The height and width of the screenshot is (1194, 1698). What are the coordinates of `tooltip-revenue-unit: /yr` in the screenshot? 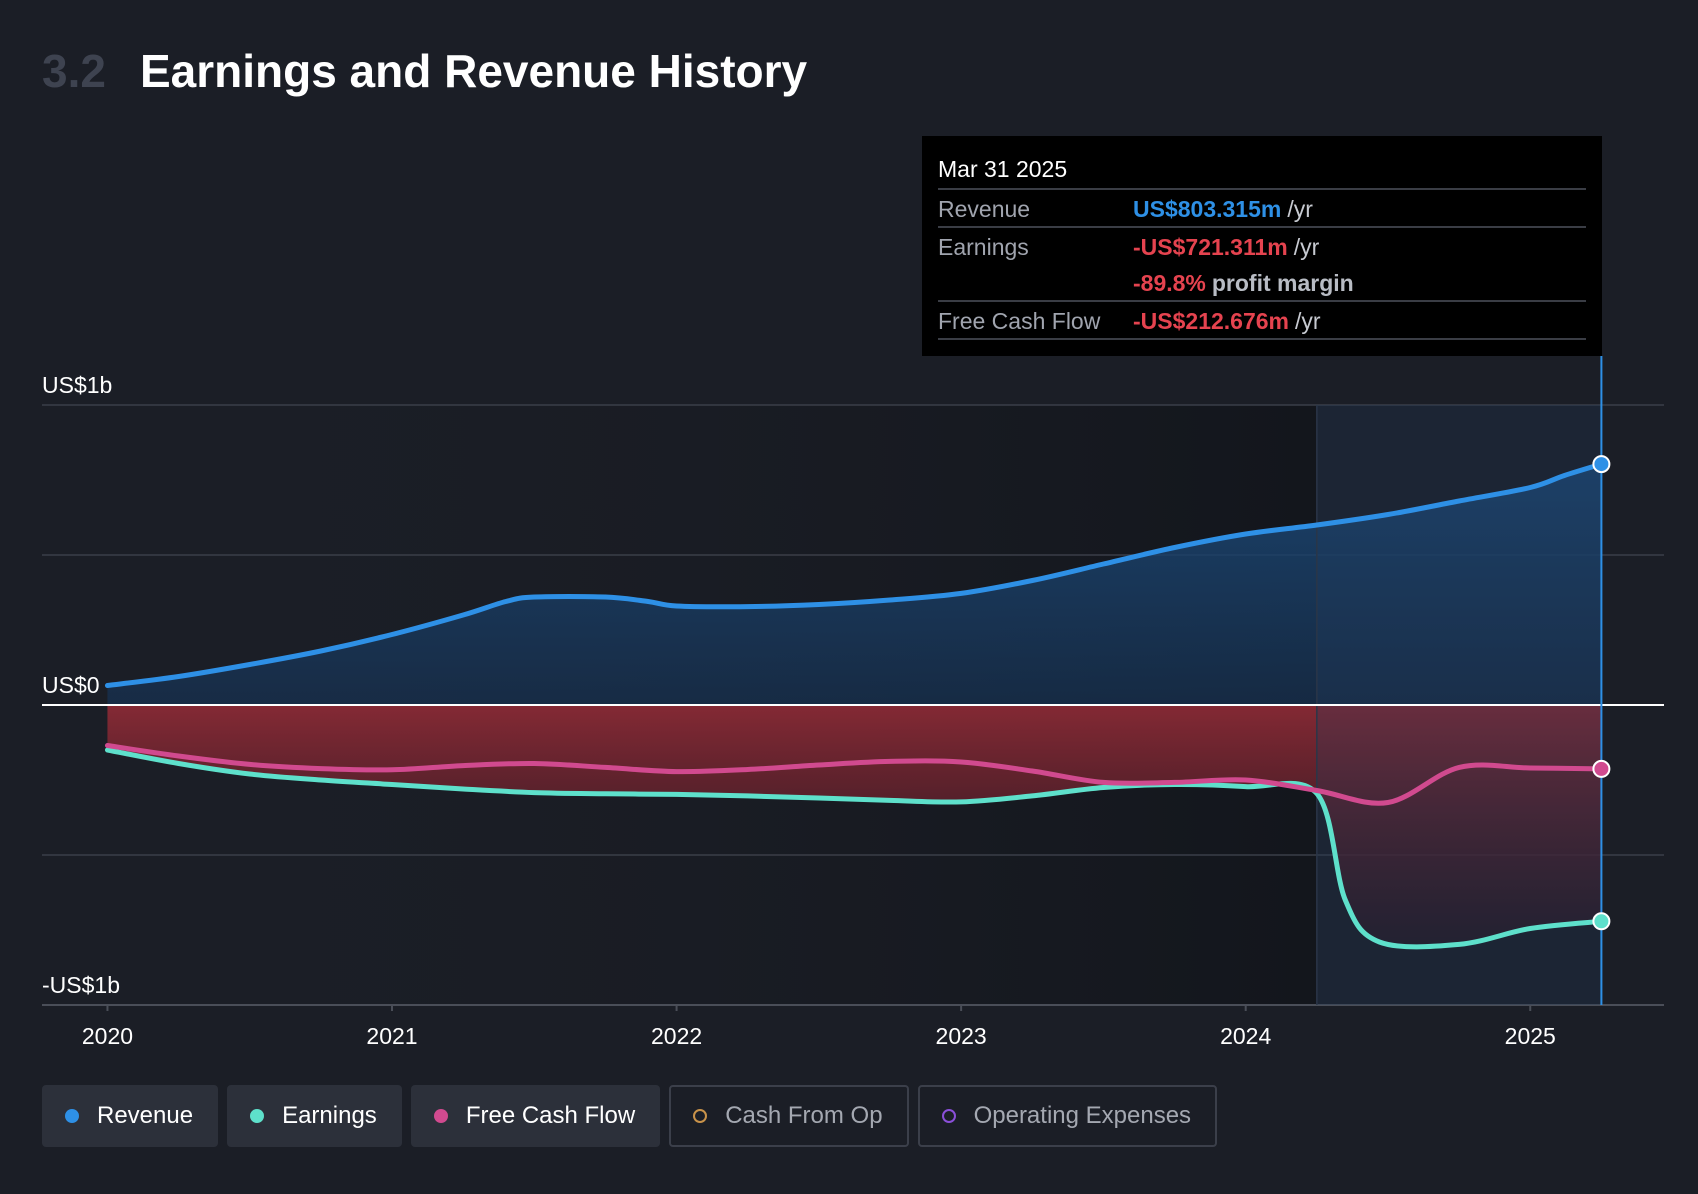 It's located at (1300, 209).